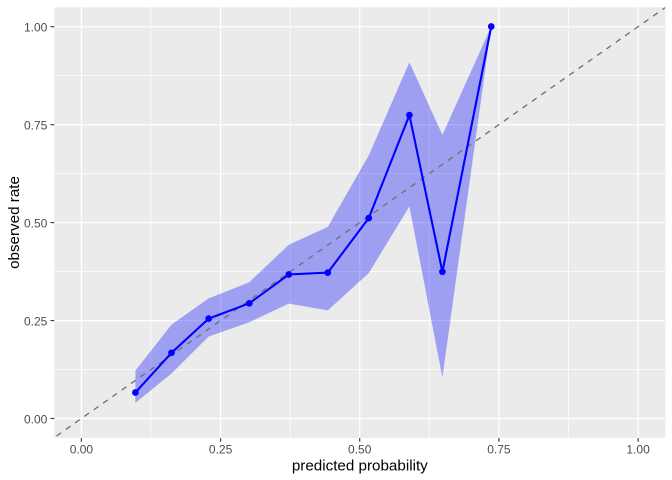  I want to click on svg-text: predicted probability, so click(360, 466).